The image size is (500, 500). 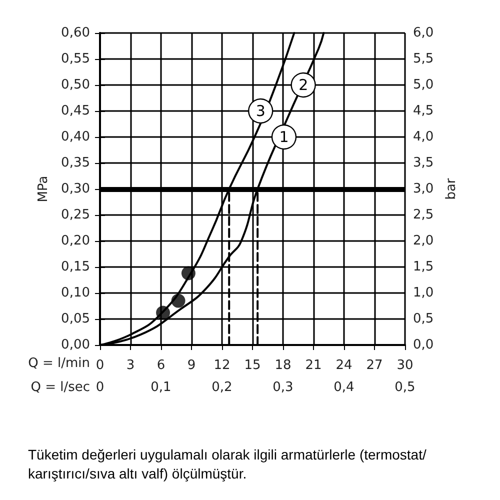 What do you see at coordinates (59, 363) in the screenshot?
I see `x-axis-title: Q = l/min` at bounding box center [59, 363].